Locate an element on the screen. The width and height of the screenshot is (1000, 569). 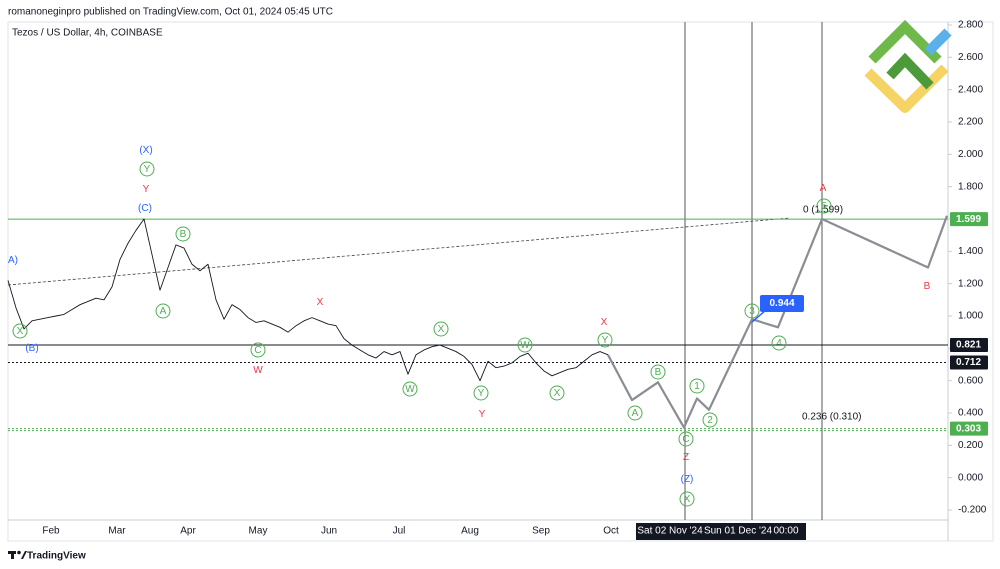
x-tick-label: Jun is located at coordinates (329, 531).